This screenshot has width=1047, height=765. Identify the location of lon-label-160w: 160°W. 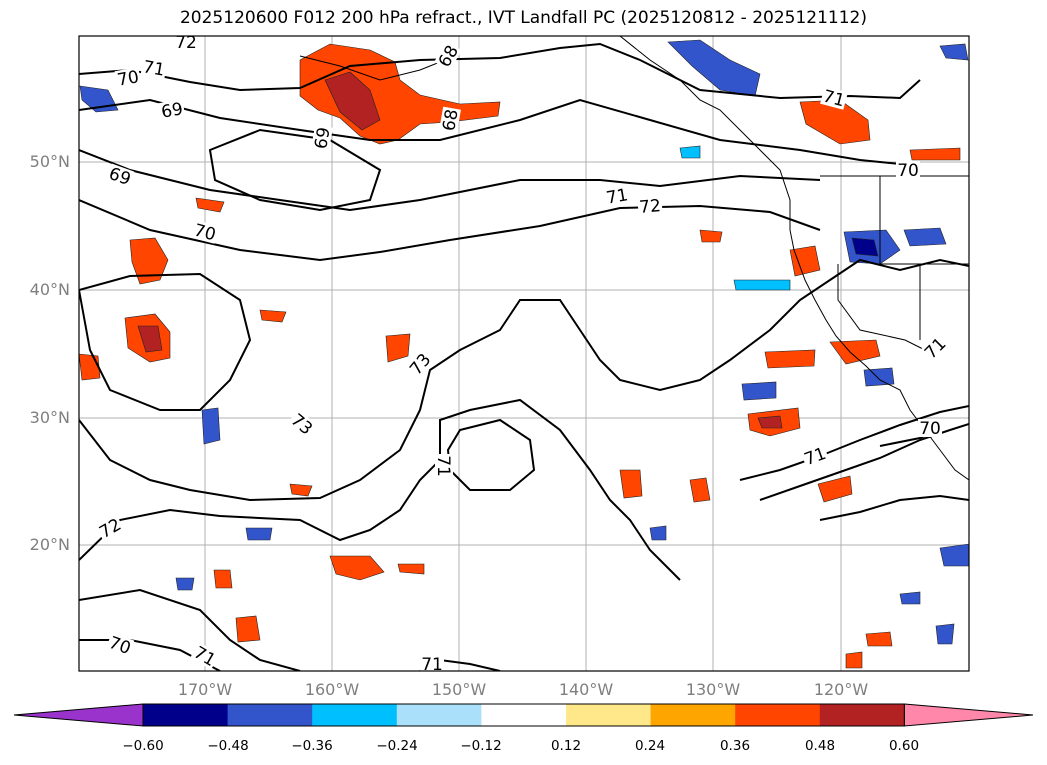
(332, 689).